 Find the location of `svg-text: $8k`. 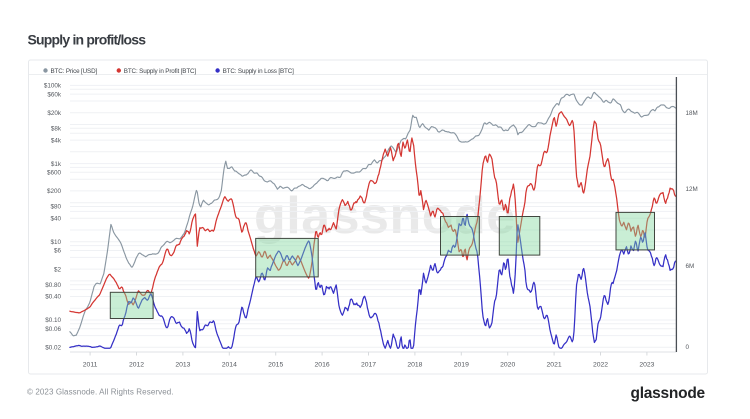

svg-text: $8k is located at coordinates (56, 129).